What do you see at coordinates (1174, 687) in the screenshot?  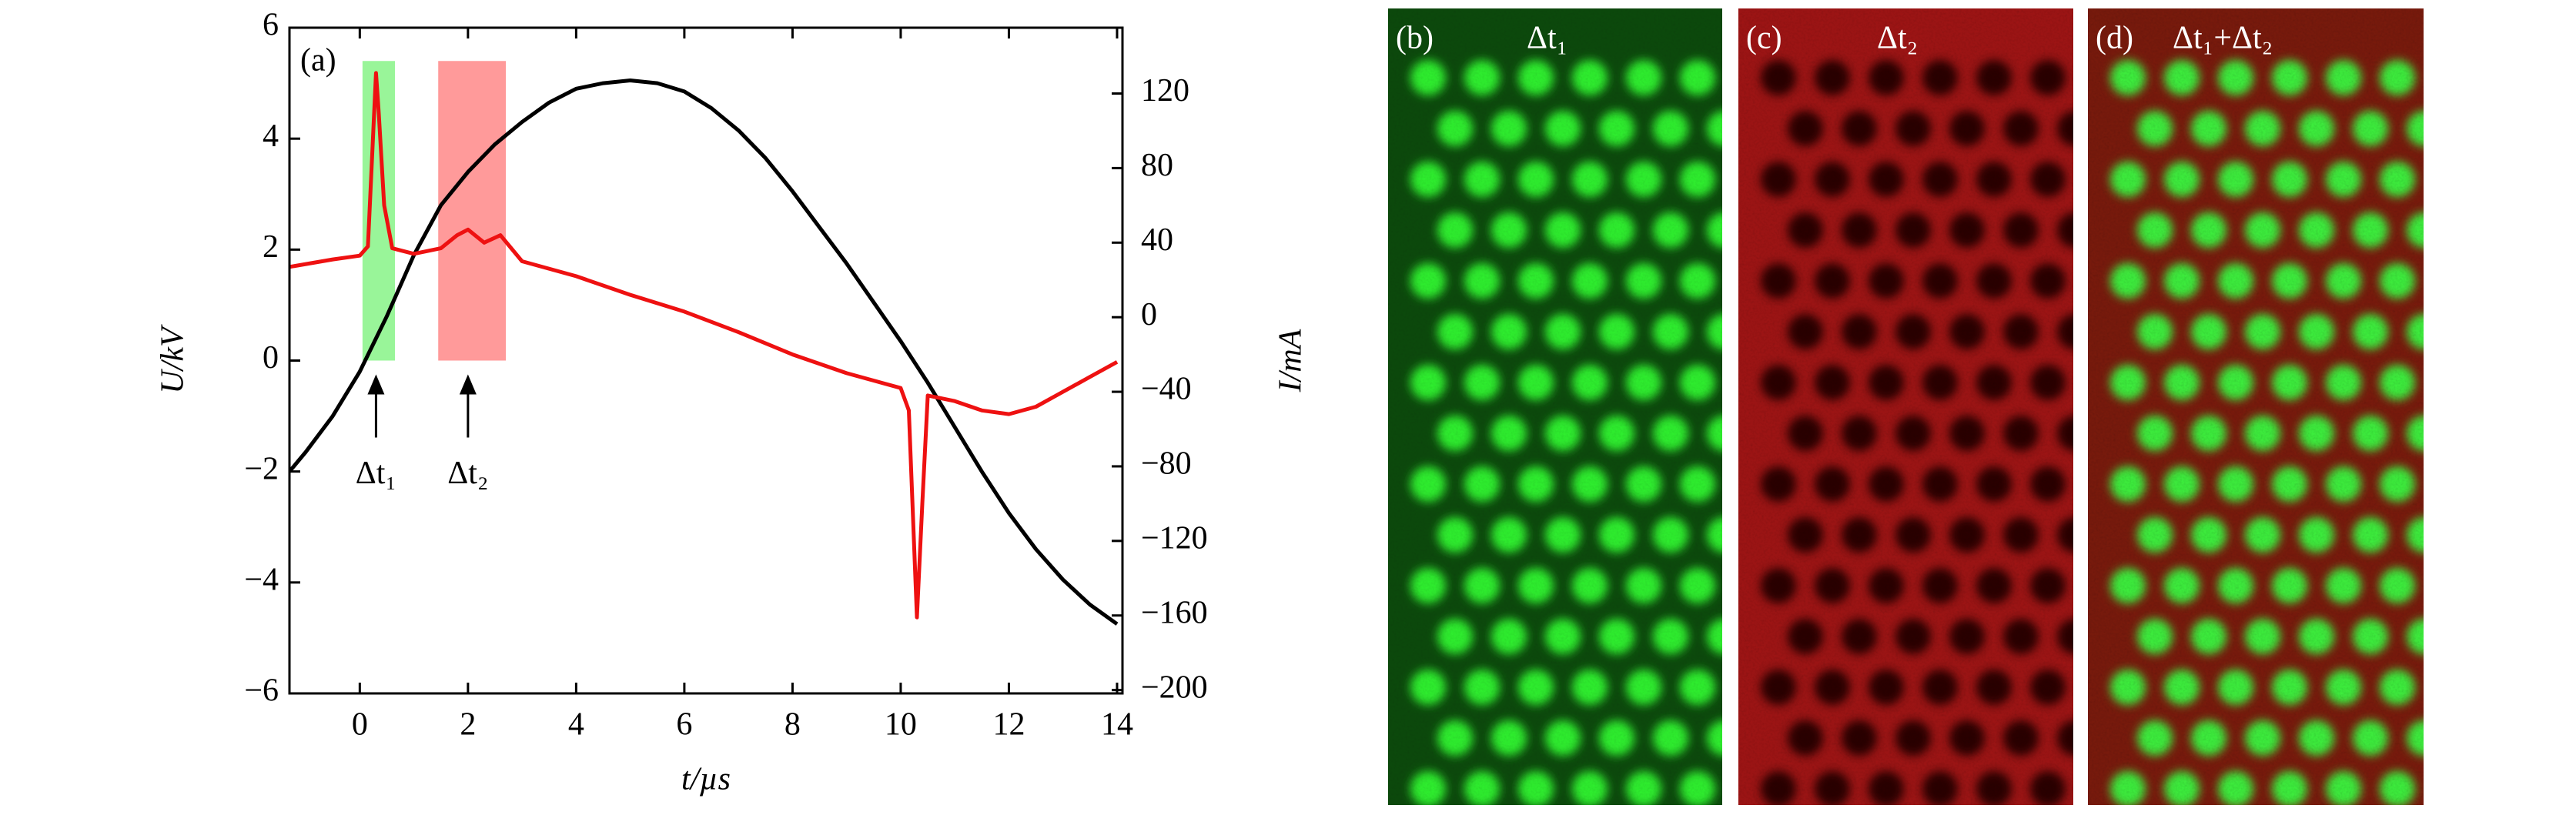 I see `y2-tick-label: −200` at bounding box center [1174, 687].